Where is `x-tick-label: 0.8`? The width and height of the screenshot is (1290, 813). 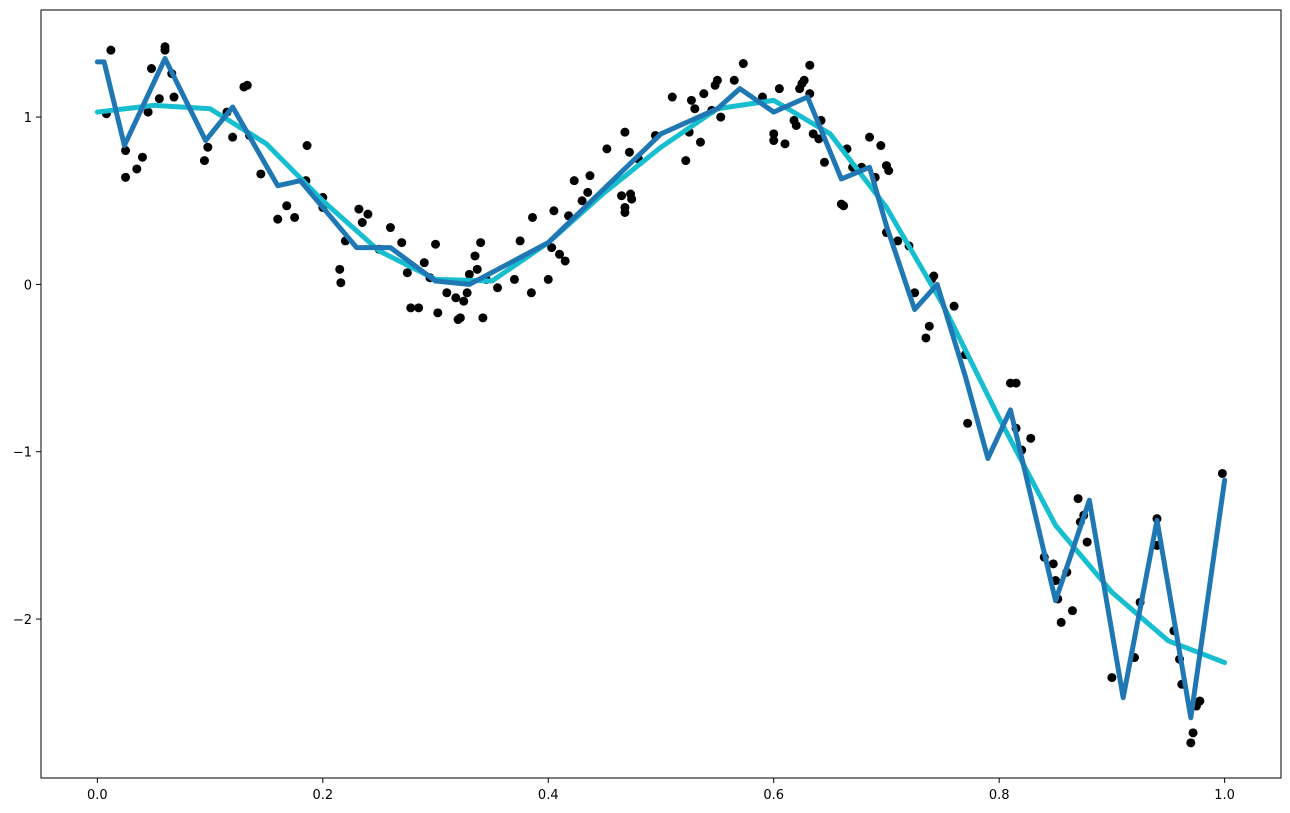 x-tick-label: 0.8 is located at coordinates (999, 795).